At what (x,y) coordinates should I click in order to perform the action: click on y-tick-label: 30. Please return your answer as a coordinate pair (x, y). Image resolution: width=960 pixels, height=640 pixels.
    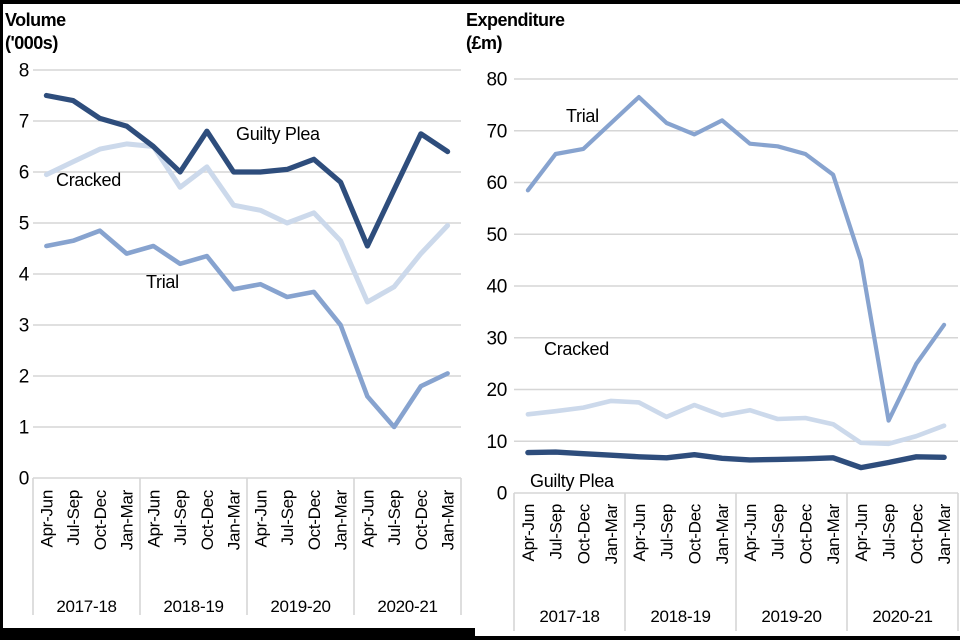
    Looking at the image, I should click on (496, 338).